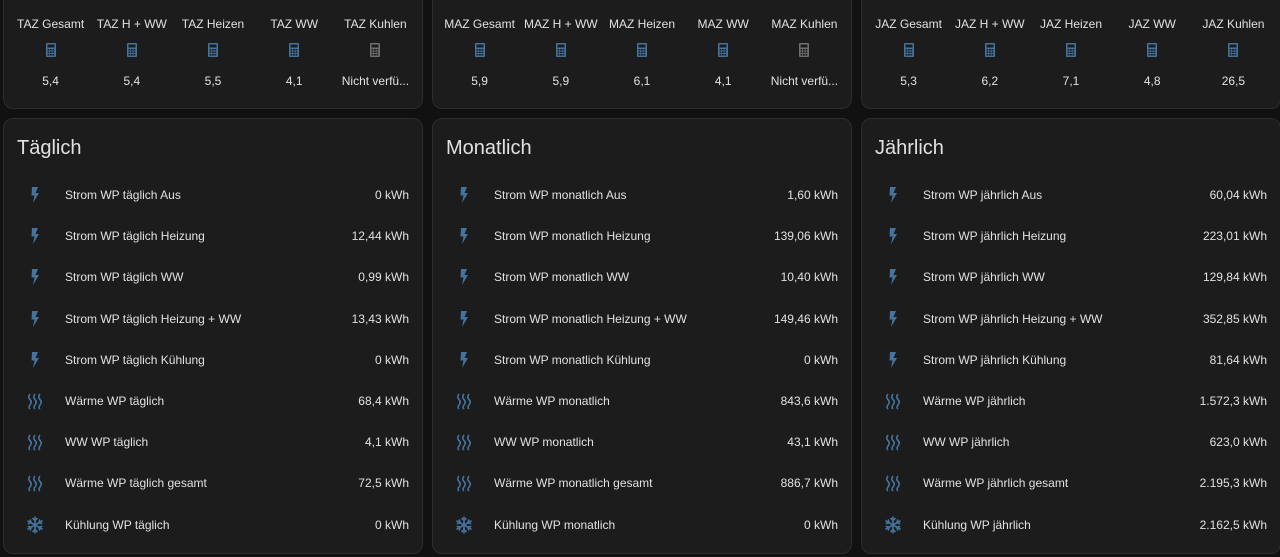 The image size is (1280, 557). I want to click on entity-row: Kühlung WP monatlich 0 kWh, so click(642, 525).